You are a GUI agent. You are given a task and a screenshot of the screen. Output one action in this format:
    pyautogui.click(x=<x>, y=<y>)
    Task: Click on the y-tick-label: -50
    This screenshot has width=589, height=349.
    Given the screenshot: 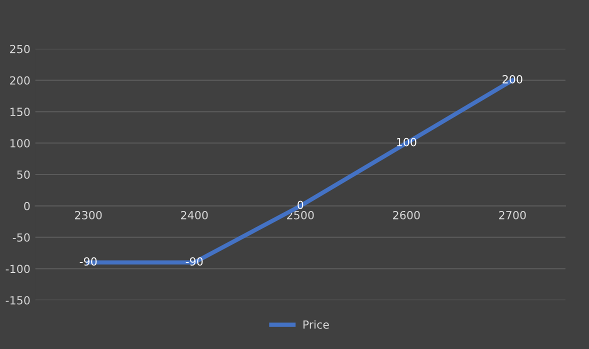 What is the action you would take?
    pyautogui.click(x=21, y=237)
    